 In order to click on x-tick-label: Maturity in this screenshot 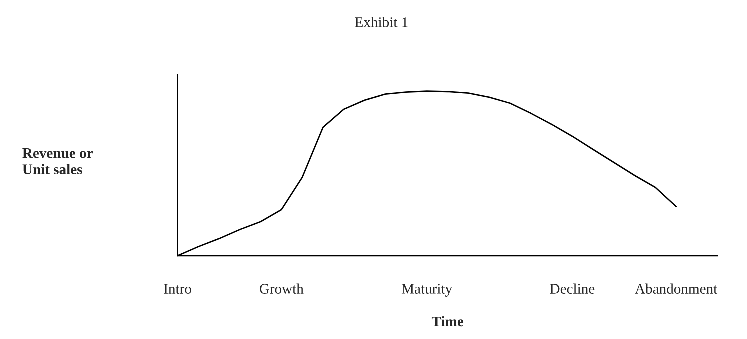, I will do `click(427, 290)`.